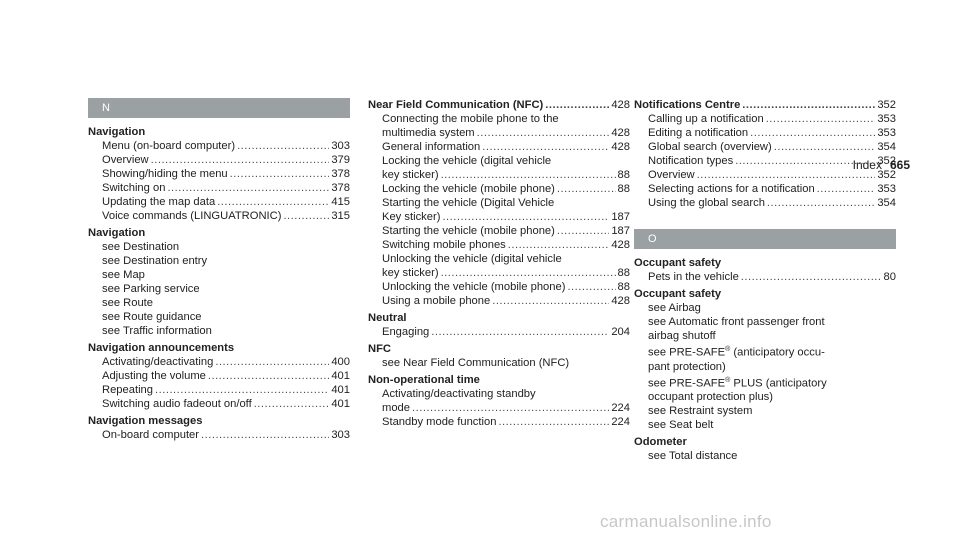  I want to click on index-entry-nfc-see: NFC see Near Field Communication (NFC), so click(499, 356).